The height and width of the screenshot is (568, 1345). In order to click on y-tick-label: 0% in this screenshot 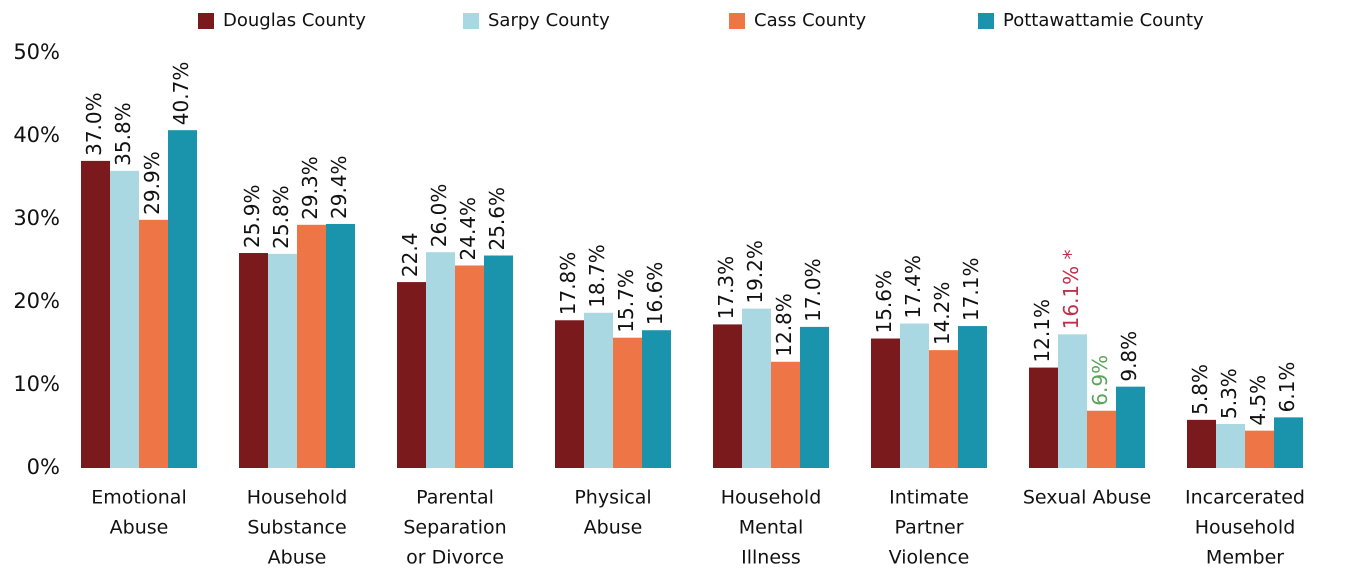, I will do `click(43, 467)`.